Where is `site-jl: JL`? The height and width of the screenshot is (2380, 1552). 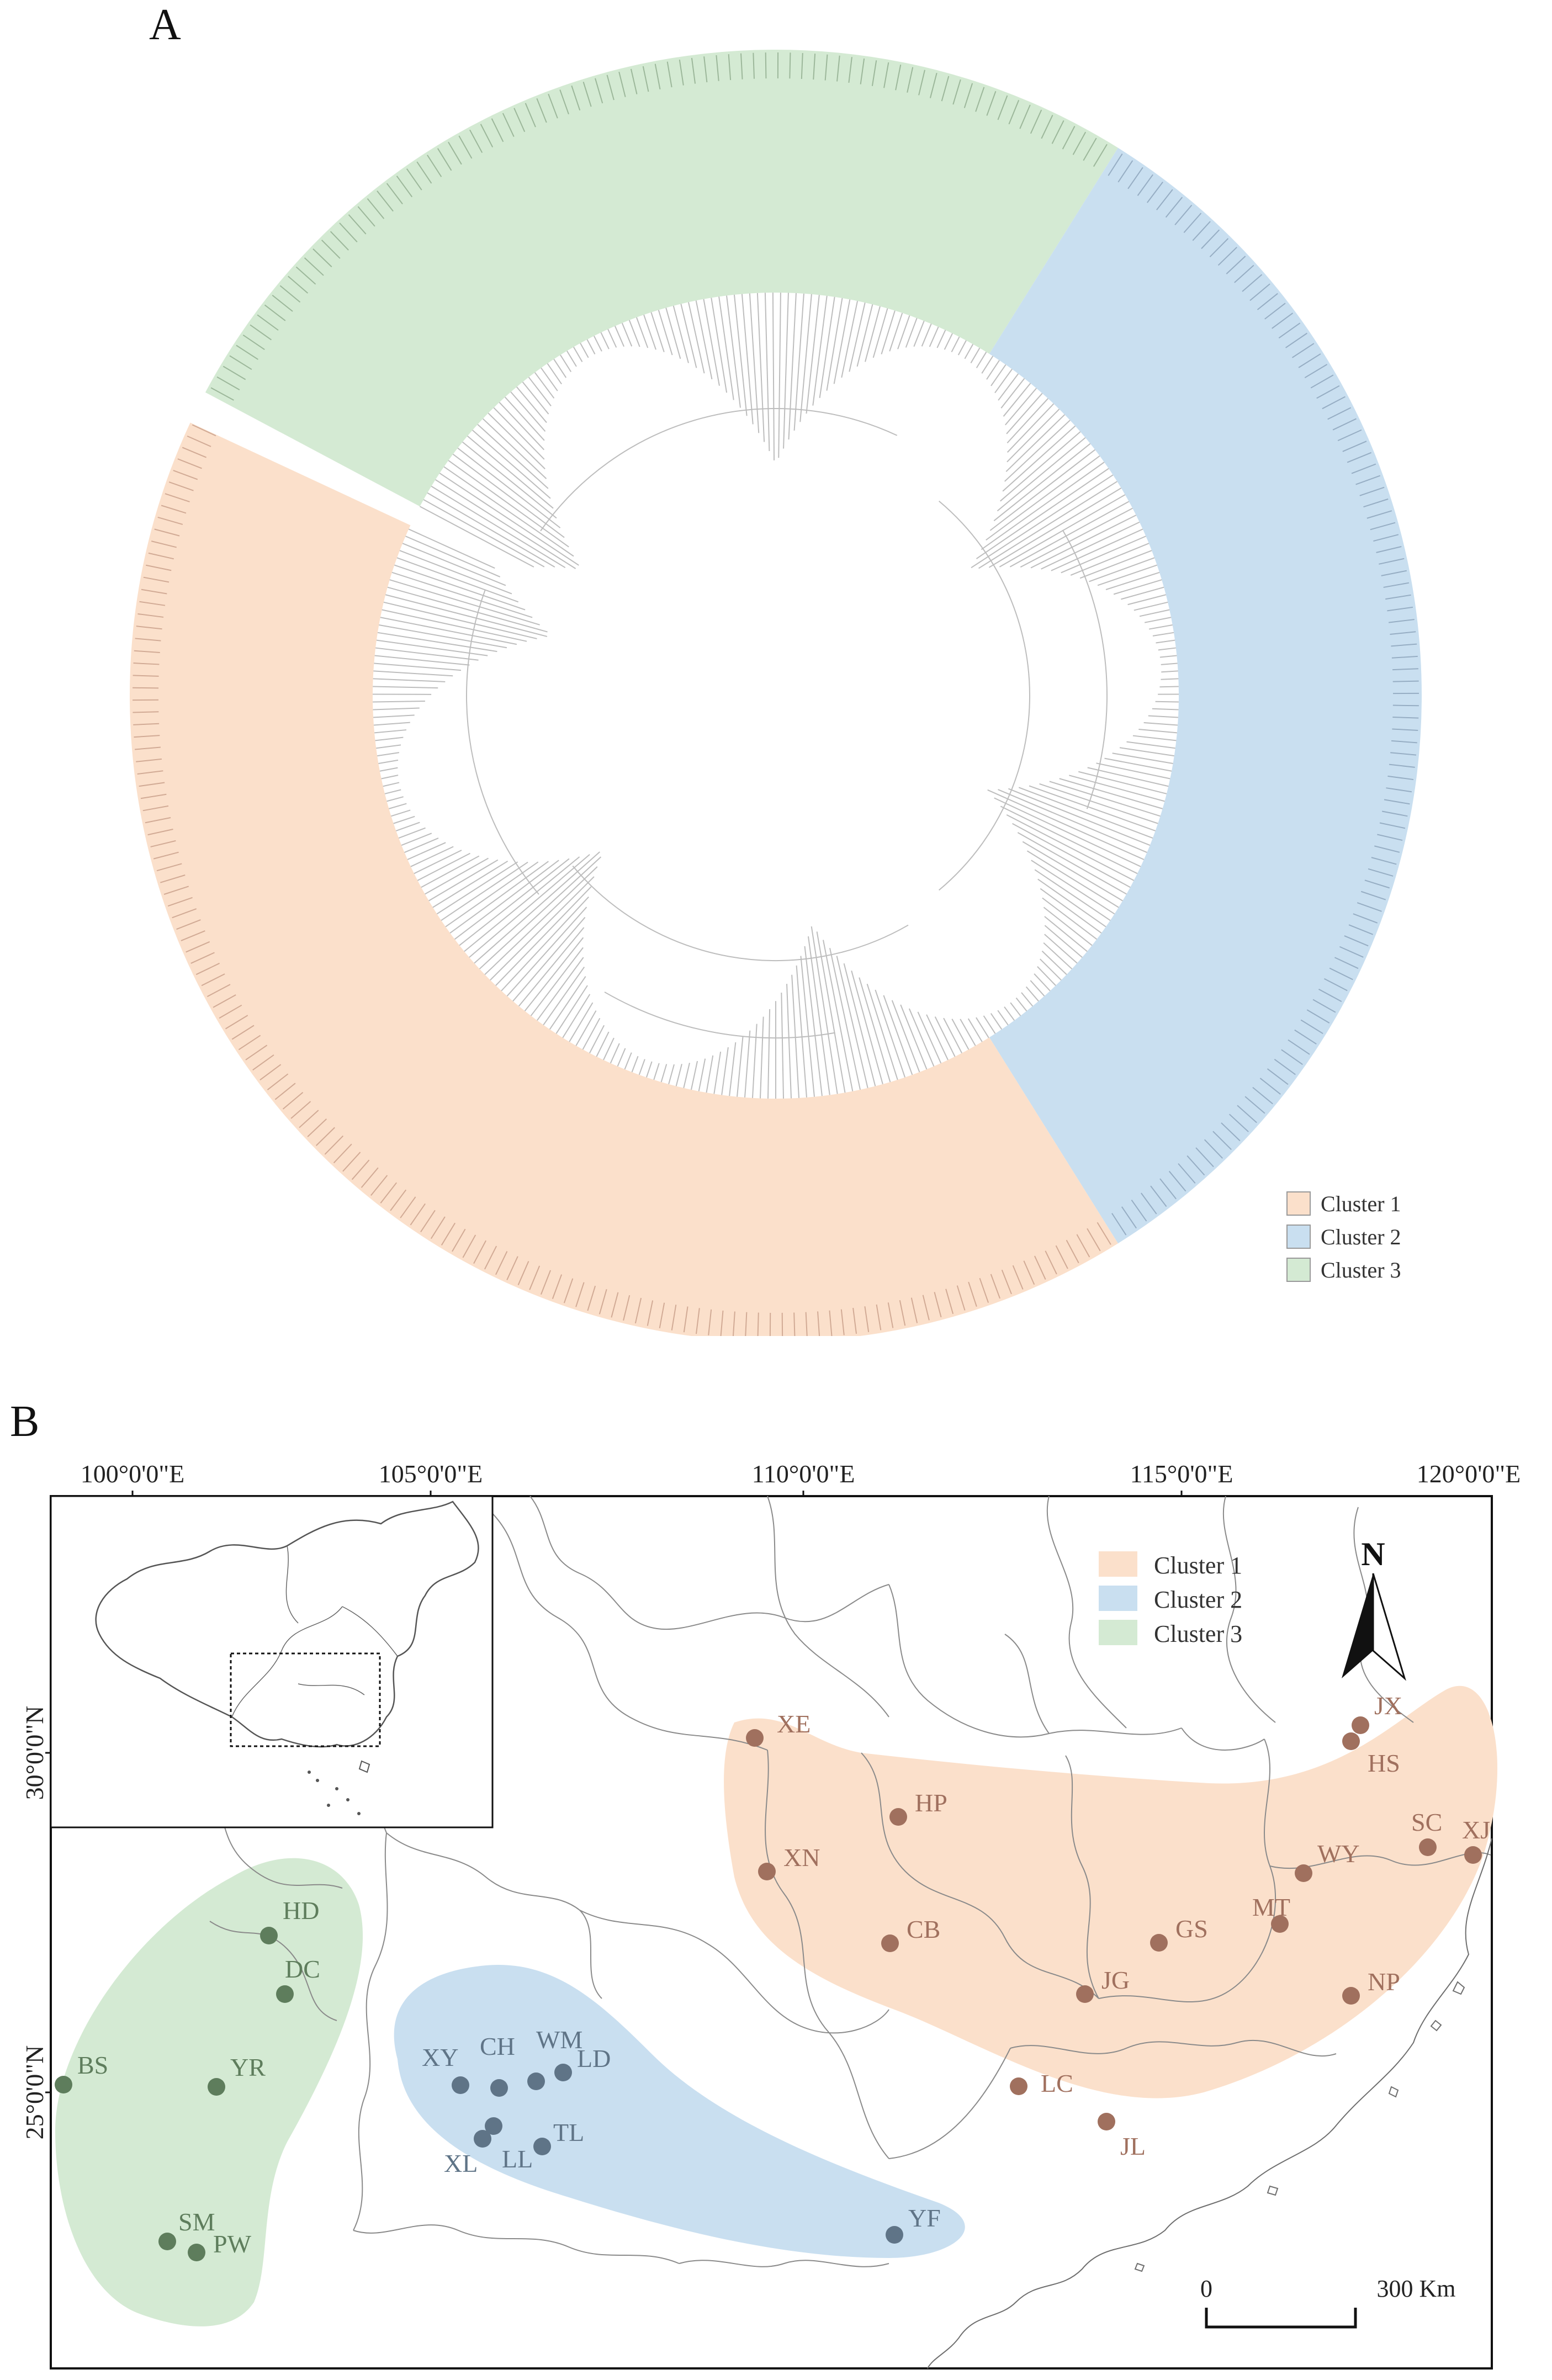 site-jl: JL is located at coordinates (1122, 2136).